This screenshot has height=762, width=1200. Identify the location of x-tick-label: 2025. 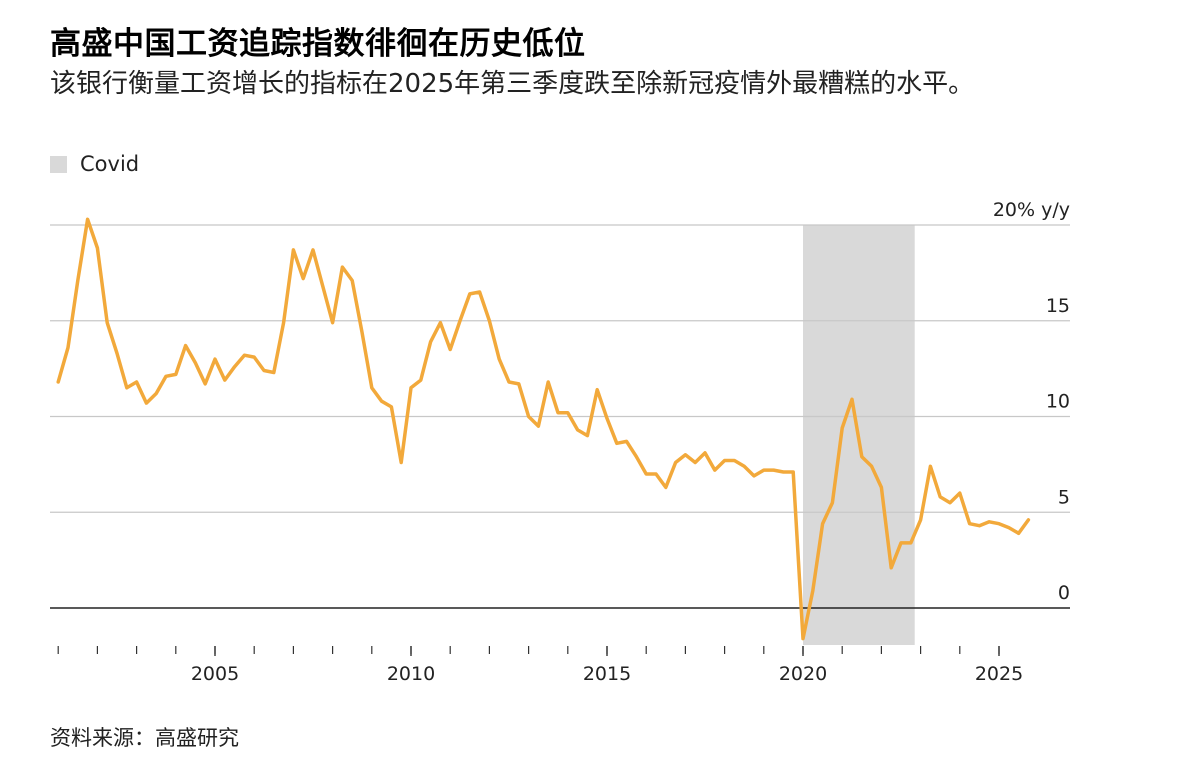
(999, 674).